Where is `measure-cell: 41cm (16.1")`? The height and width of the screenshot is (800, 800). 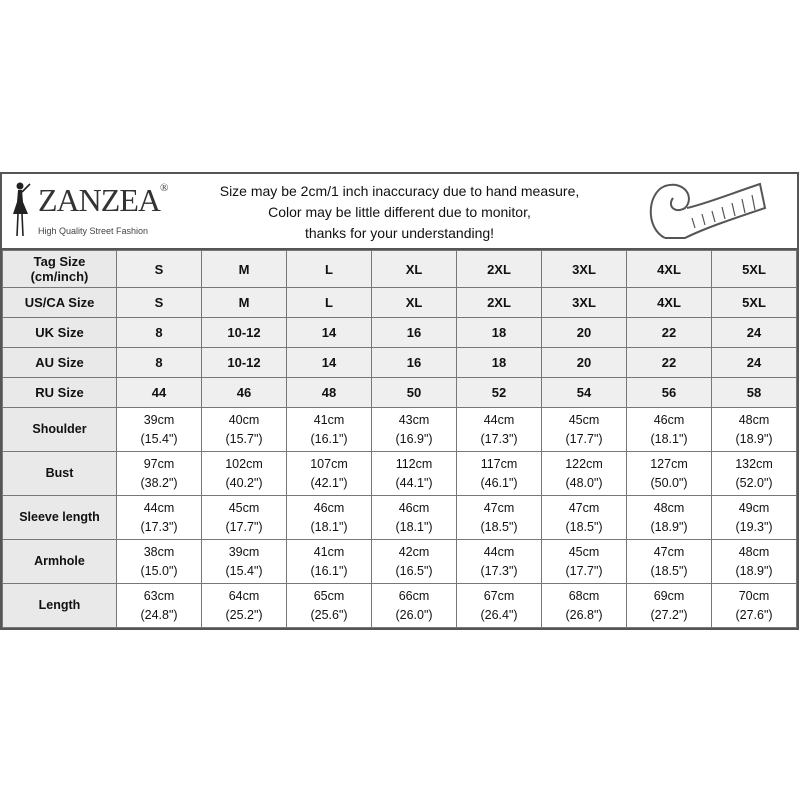 measure-cell: 41cm (16.1") is located at coordinates (329, 429).